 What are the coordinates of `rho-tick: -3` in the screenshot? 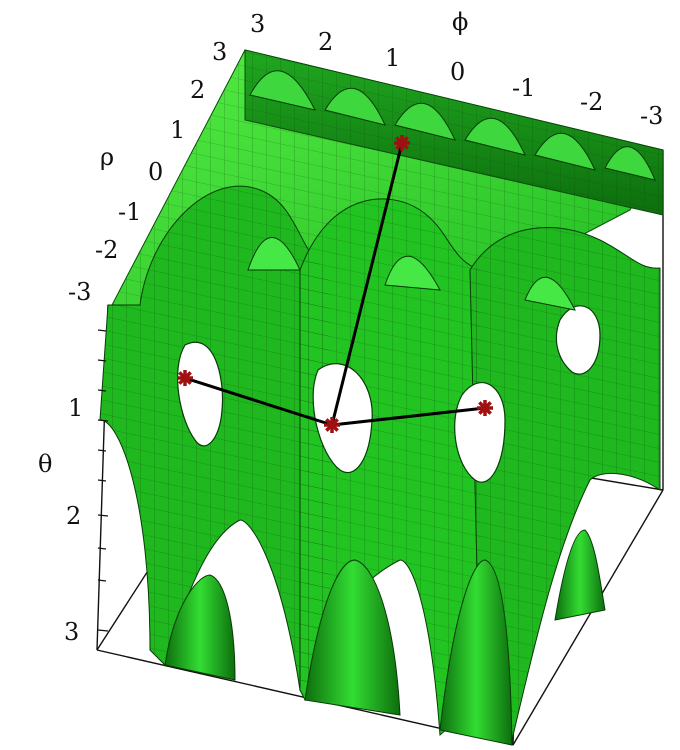 It's located at (79, 292).